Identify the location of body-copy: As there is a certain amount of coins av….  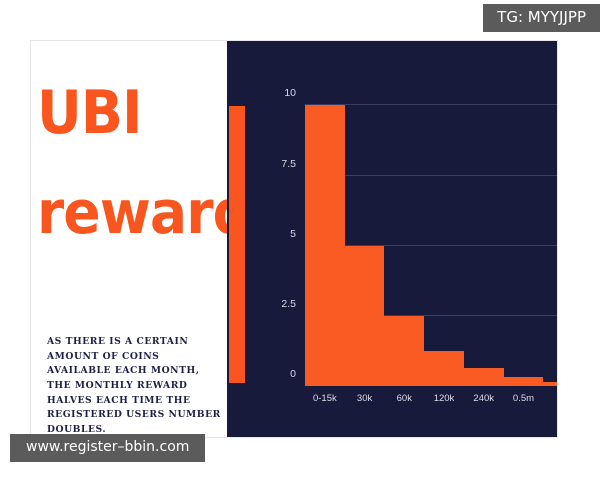
(134, 385).